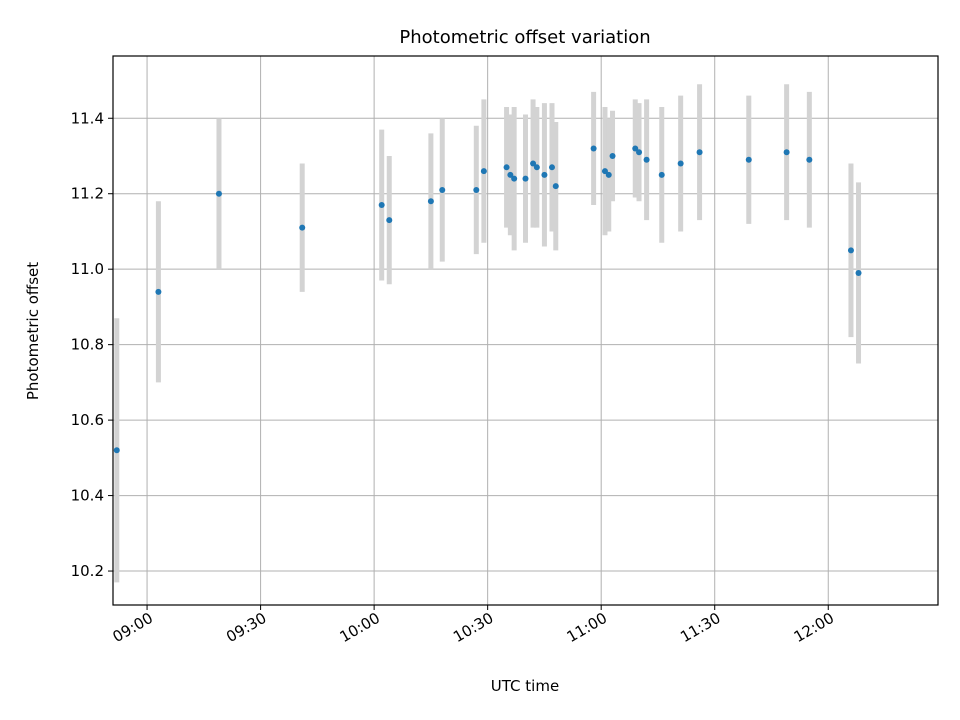  I want to click on y-axis-ticks: 10.2 10.4 10.6 10.8 11.0 11.2 11.4, so click(92, 344).